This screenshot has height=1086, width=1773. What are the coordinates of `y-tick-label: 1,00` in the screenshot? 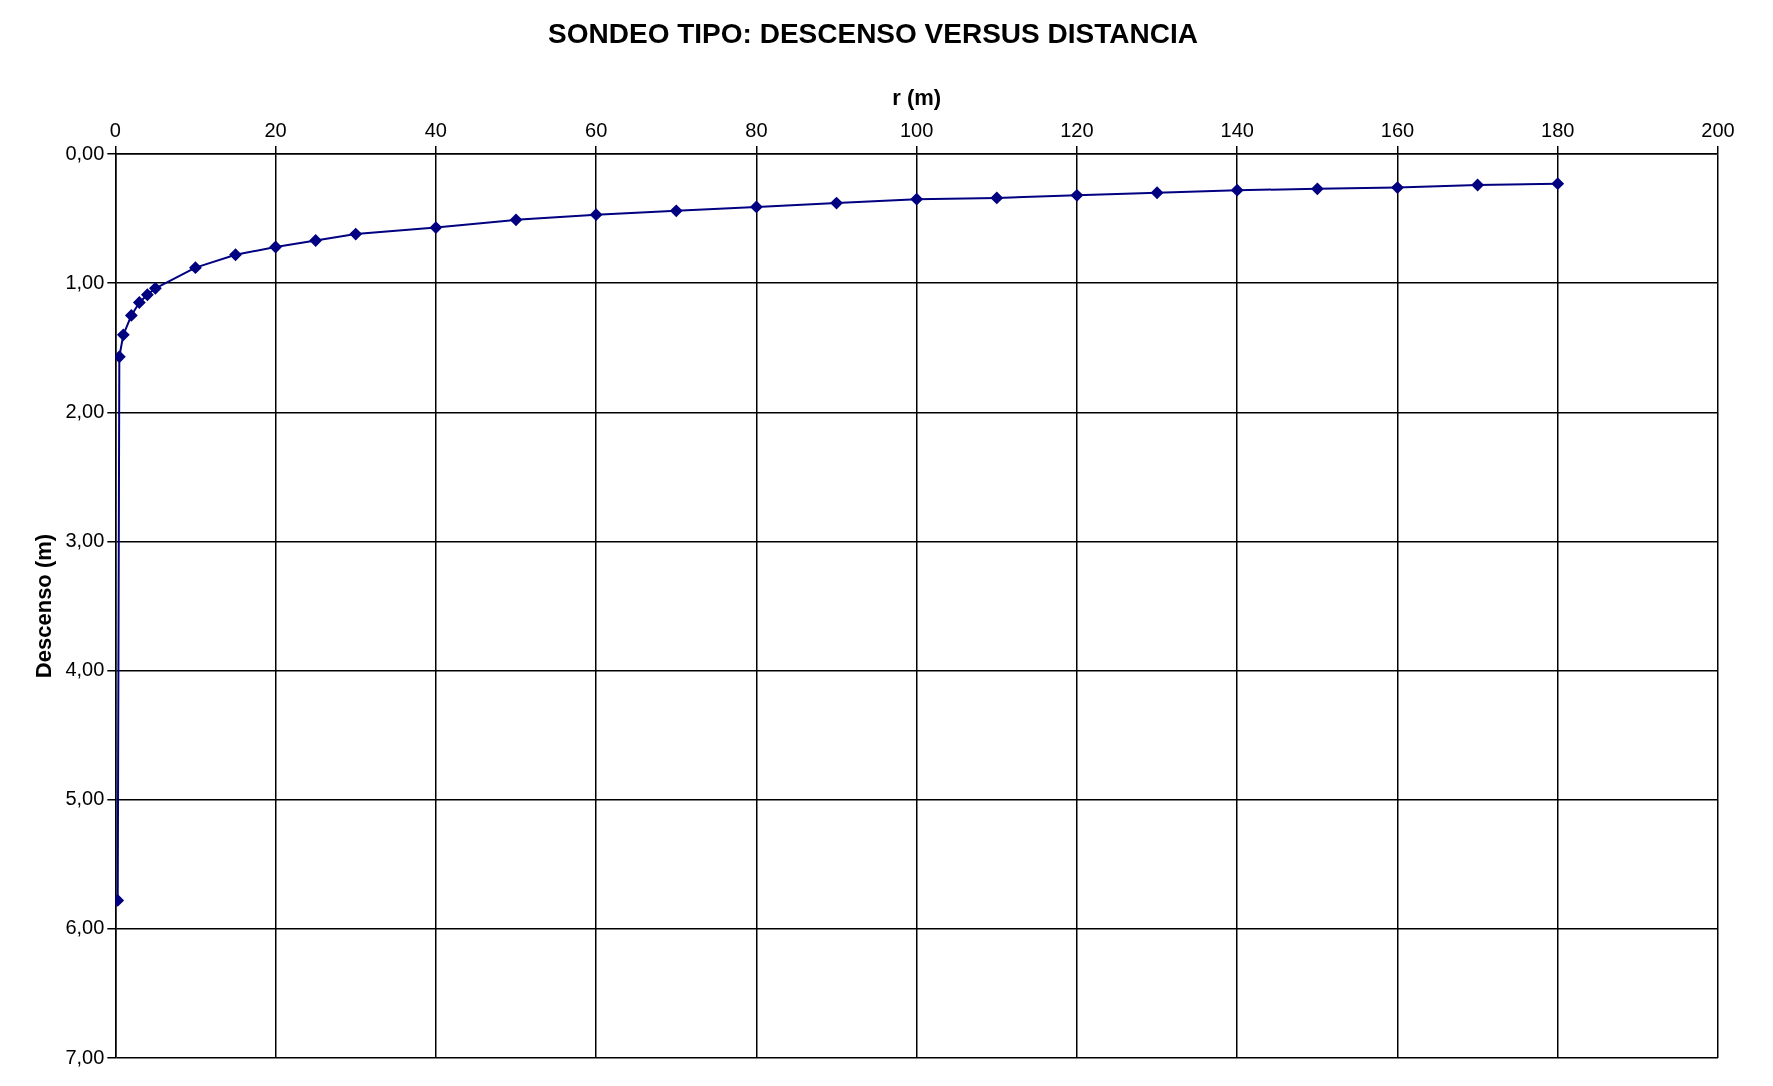 It's located at (85, 281).